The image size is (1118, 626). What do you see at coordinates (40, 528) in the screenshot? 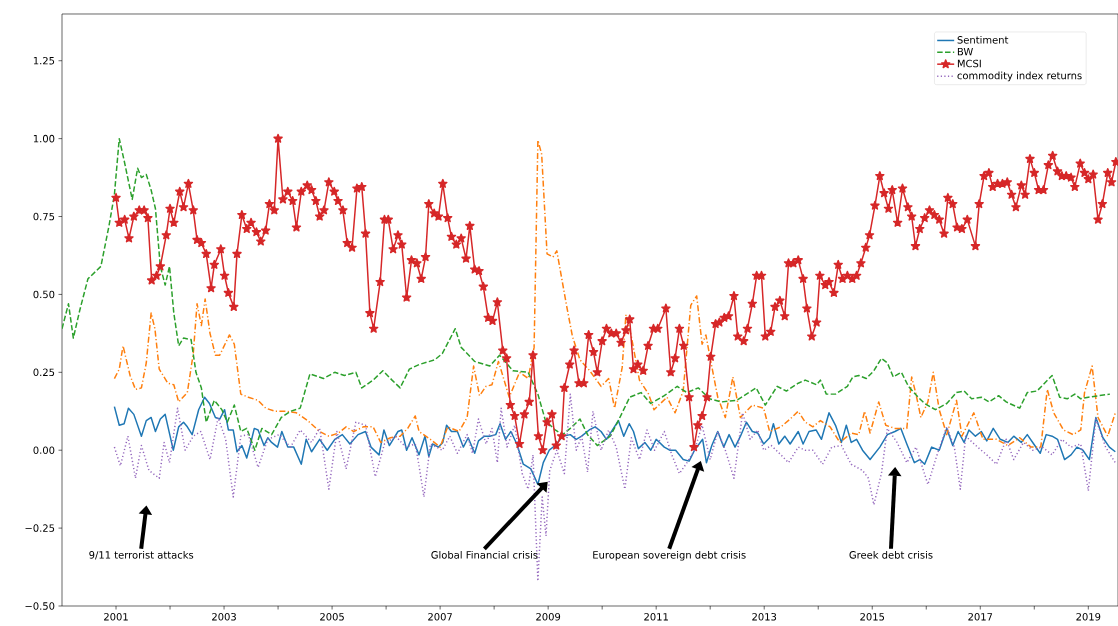
I see `y-tick-label: −0.25` at bounding box center [40, 528].